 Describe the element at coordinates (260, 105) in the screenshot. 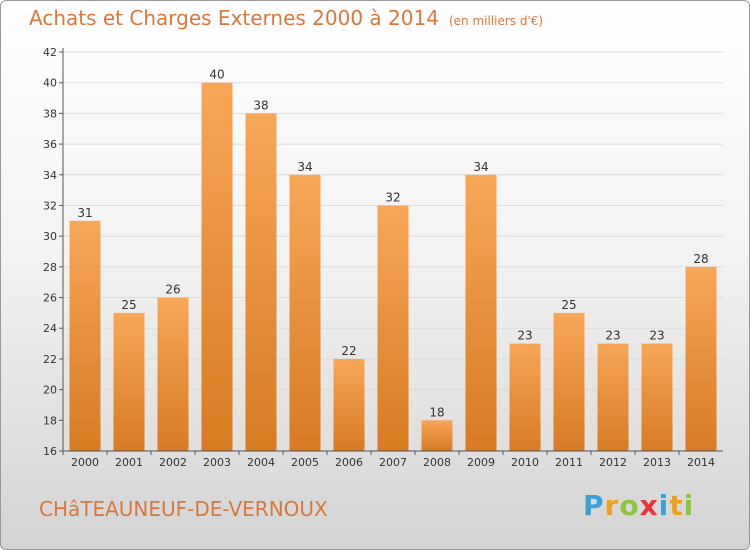

I see `data-label: 38` at that location.